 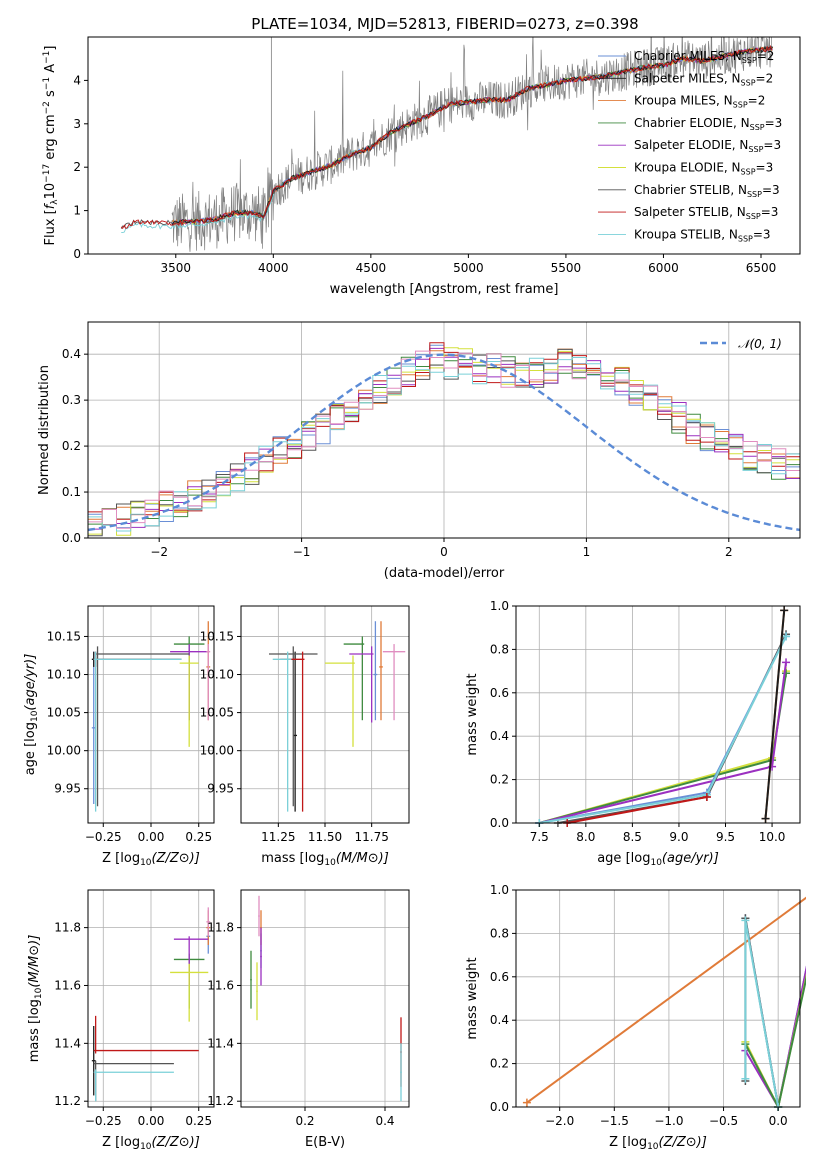 I want to click on y-tick-label: 9.95, so click(x=220, y=789).